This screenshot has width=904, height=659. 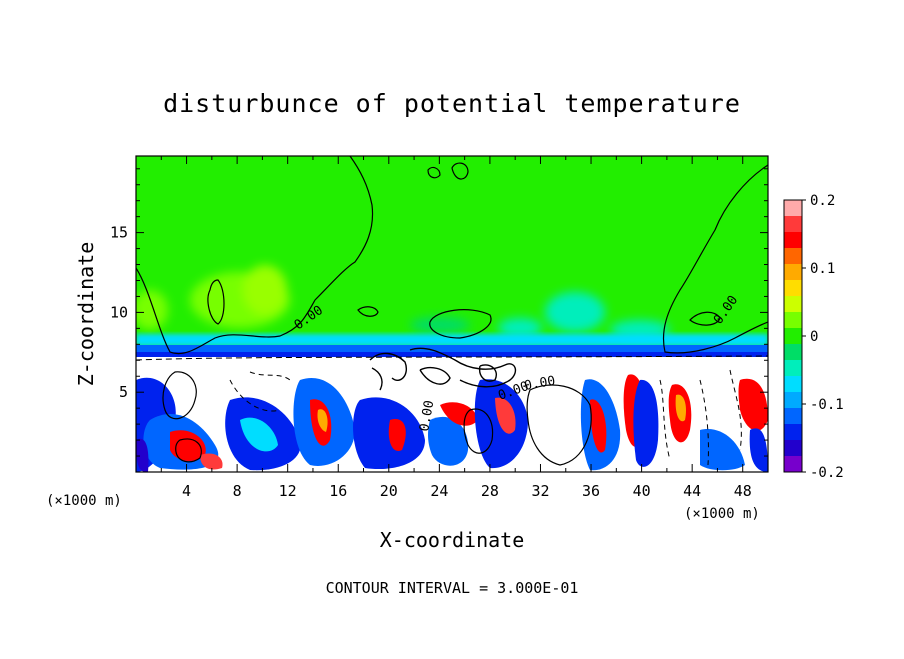 What do you see at coordinates (743, 491) in the screenshot?
I see `x-tick-label: 48` at bounding box center [743, 491].